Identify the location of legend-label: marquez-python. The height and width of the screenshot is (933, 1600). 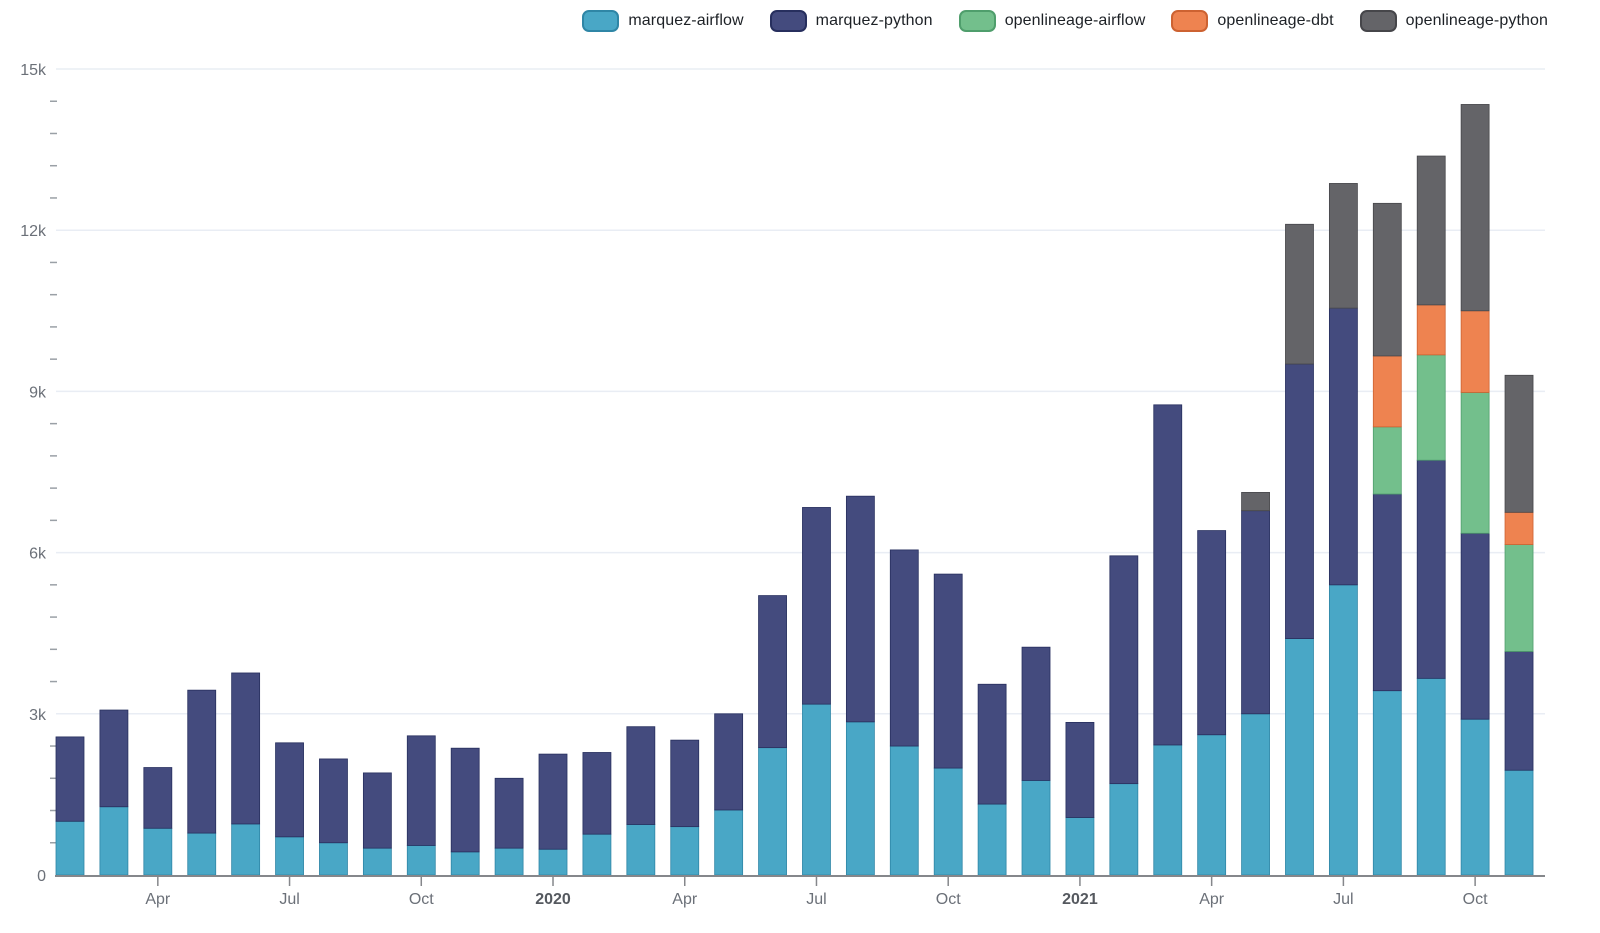
(874, 20).